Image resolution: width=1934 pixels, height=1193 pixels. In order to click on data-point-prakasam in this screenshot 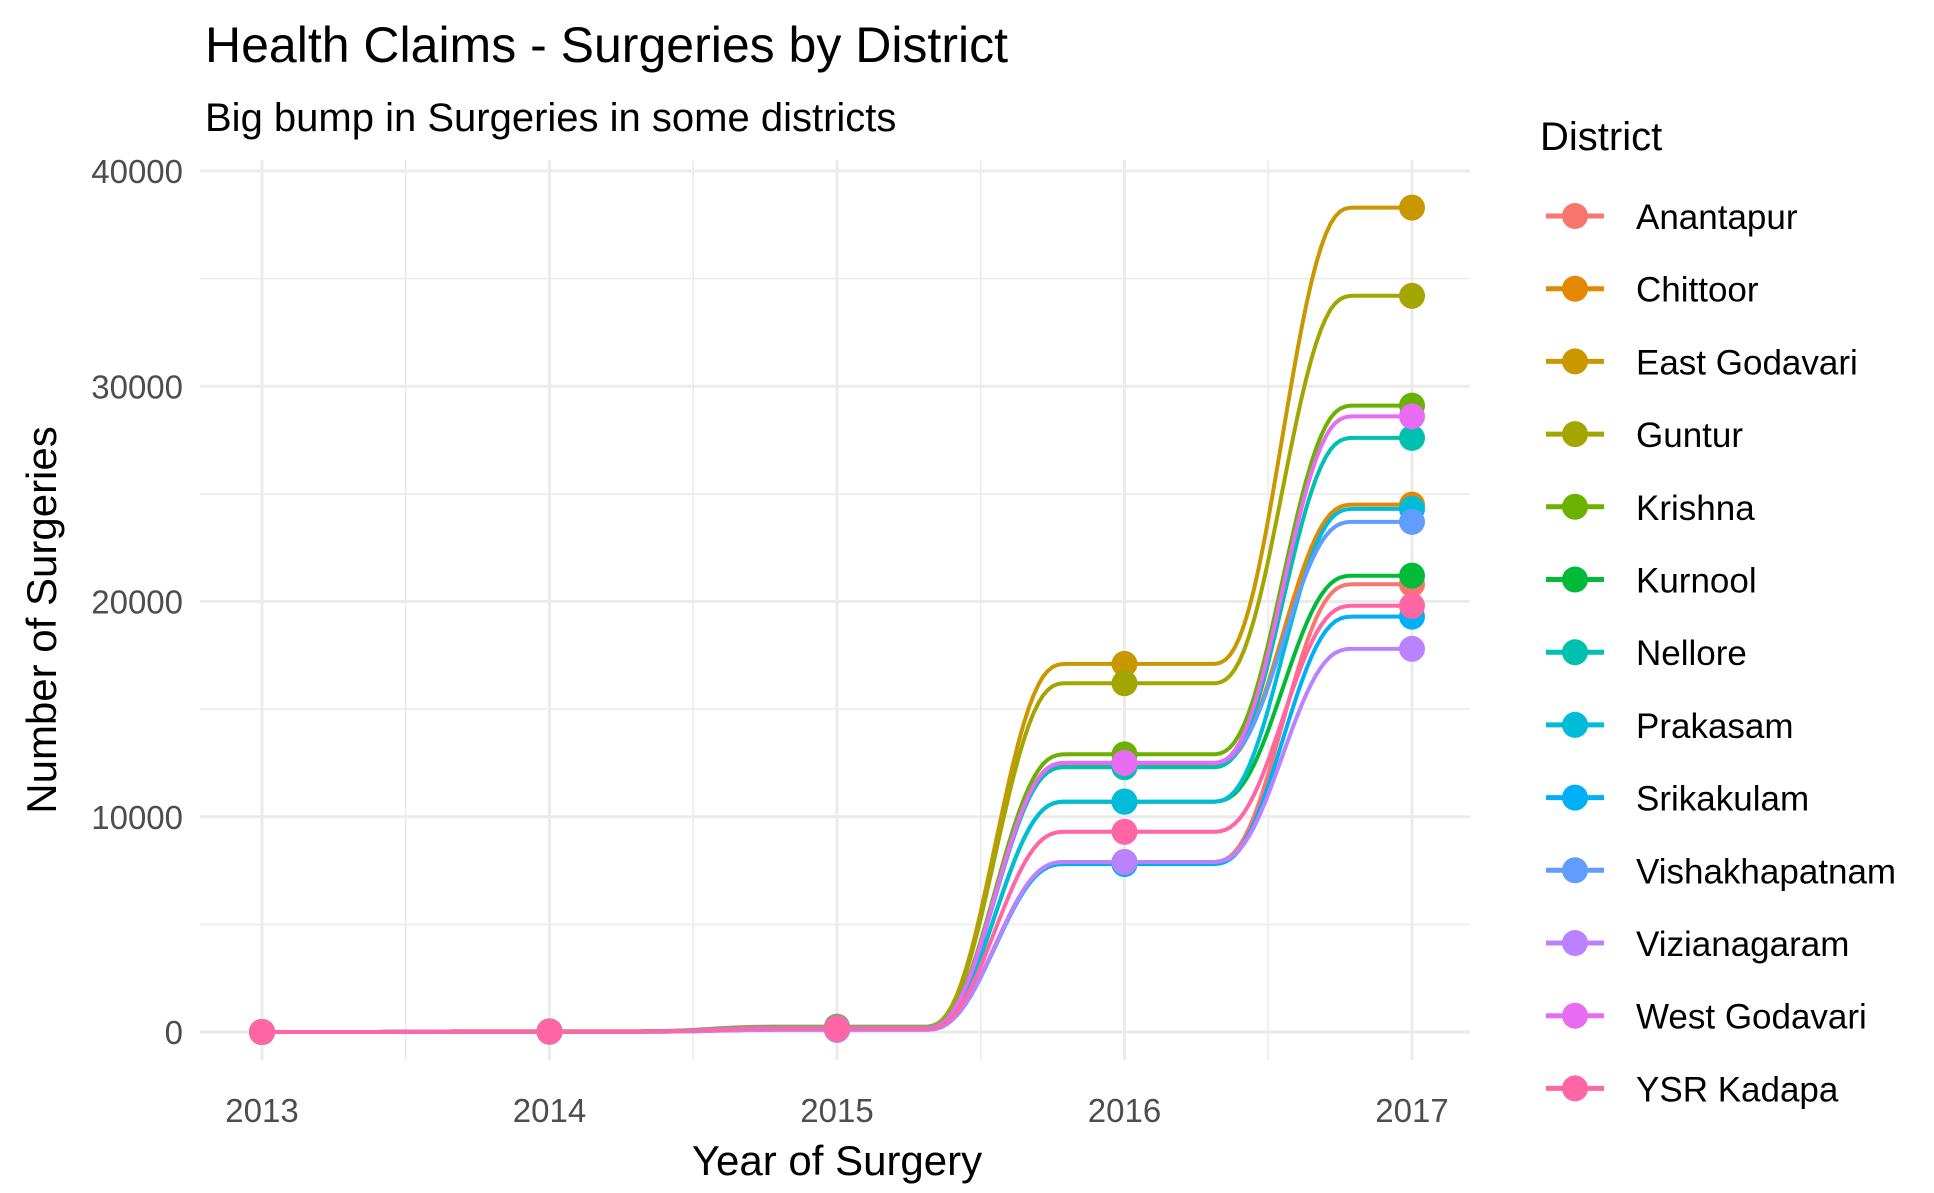, I will do `click(1124, 801)`.